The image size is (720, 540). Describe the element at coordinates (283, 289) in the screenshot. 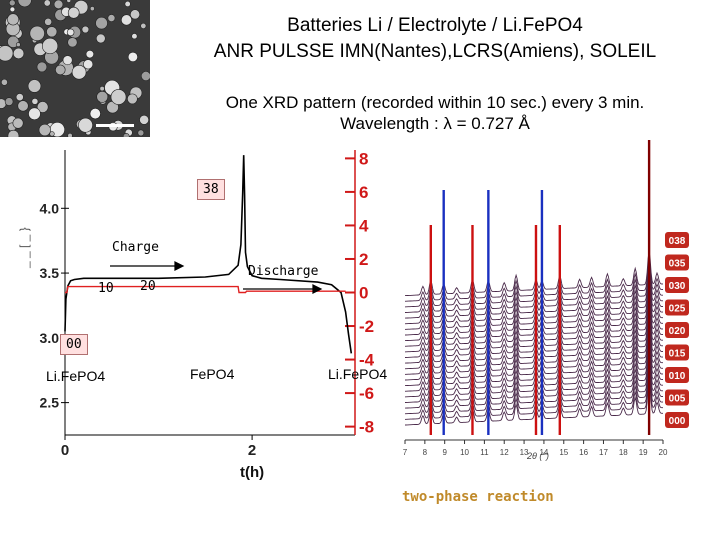

I see `discharge-arrow` at that location.